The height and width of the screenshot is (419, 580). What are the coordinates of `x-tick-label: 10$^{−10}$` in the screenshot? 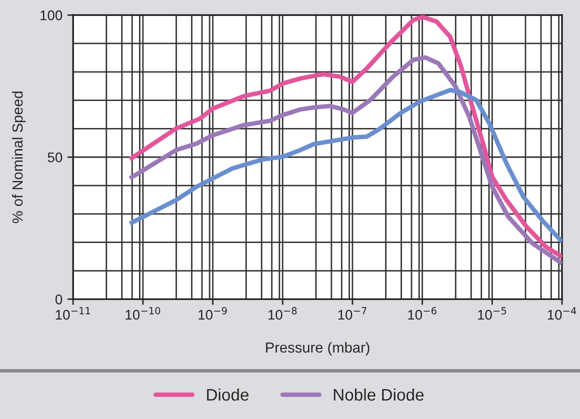 It's located at (143, 313).